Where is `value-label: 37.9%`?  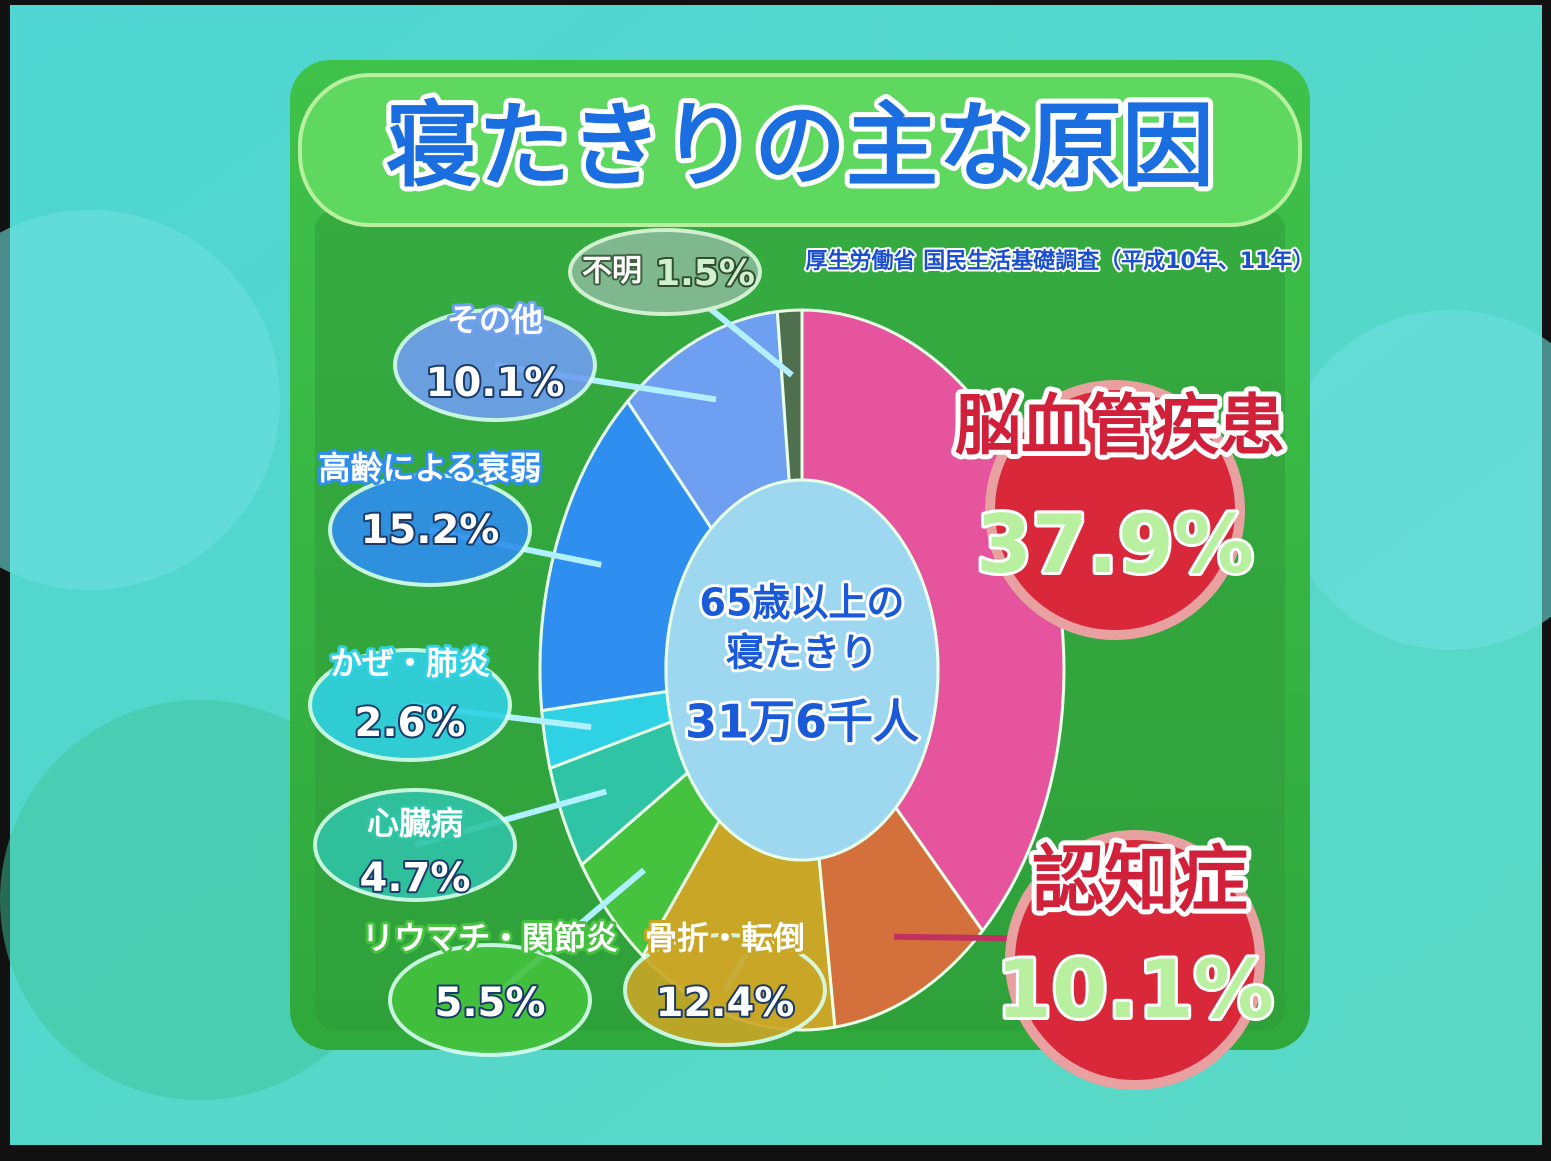
value-label: 37.9% is located at coordinates (1115, 544).